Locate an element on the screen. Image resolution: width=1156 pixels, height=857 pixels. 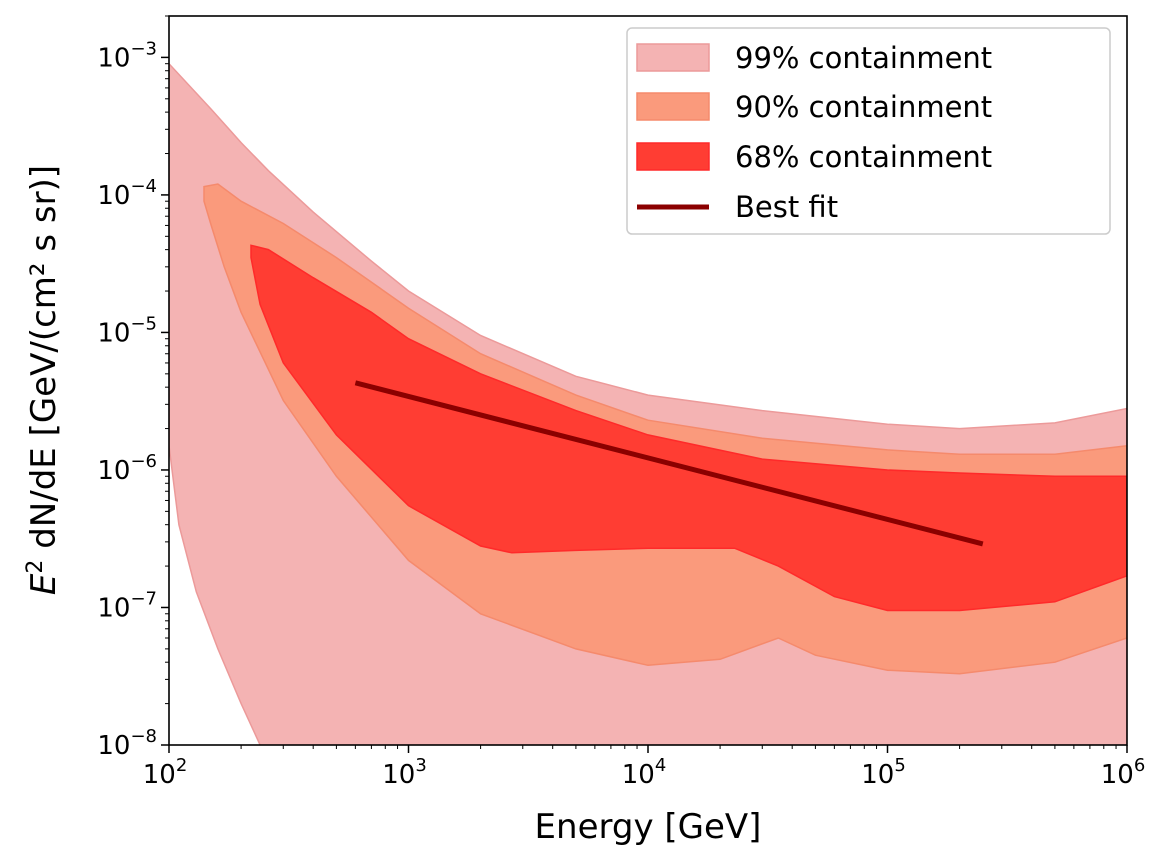
legend-label-best-fit: Best fit is located at coordinates (786, 207).